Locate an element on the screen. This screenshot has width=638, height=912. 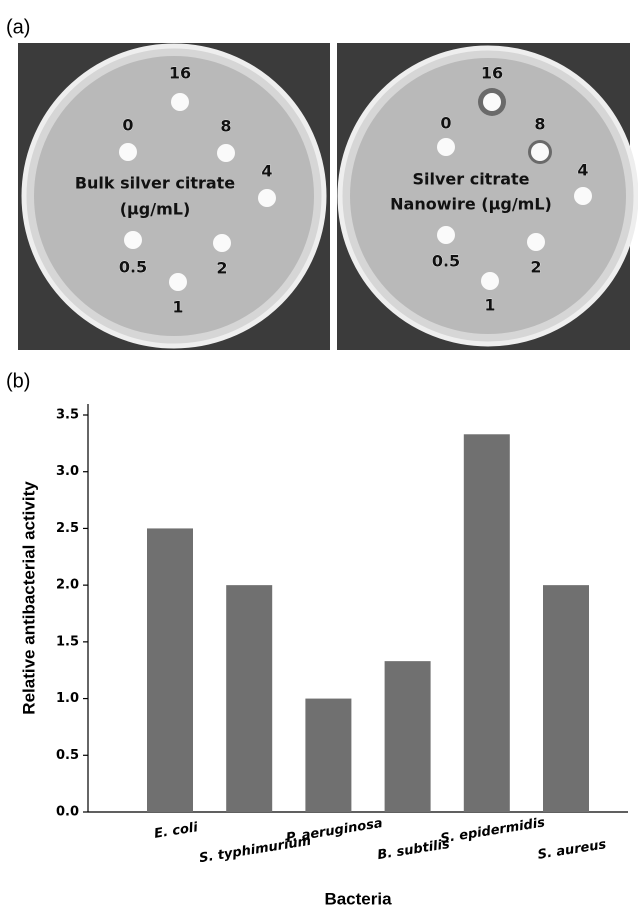
x-tick-label: S. aureus is located at coordinates (572, 850).